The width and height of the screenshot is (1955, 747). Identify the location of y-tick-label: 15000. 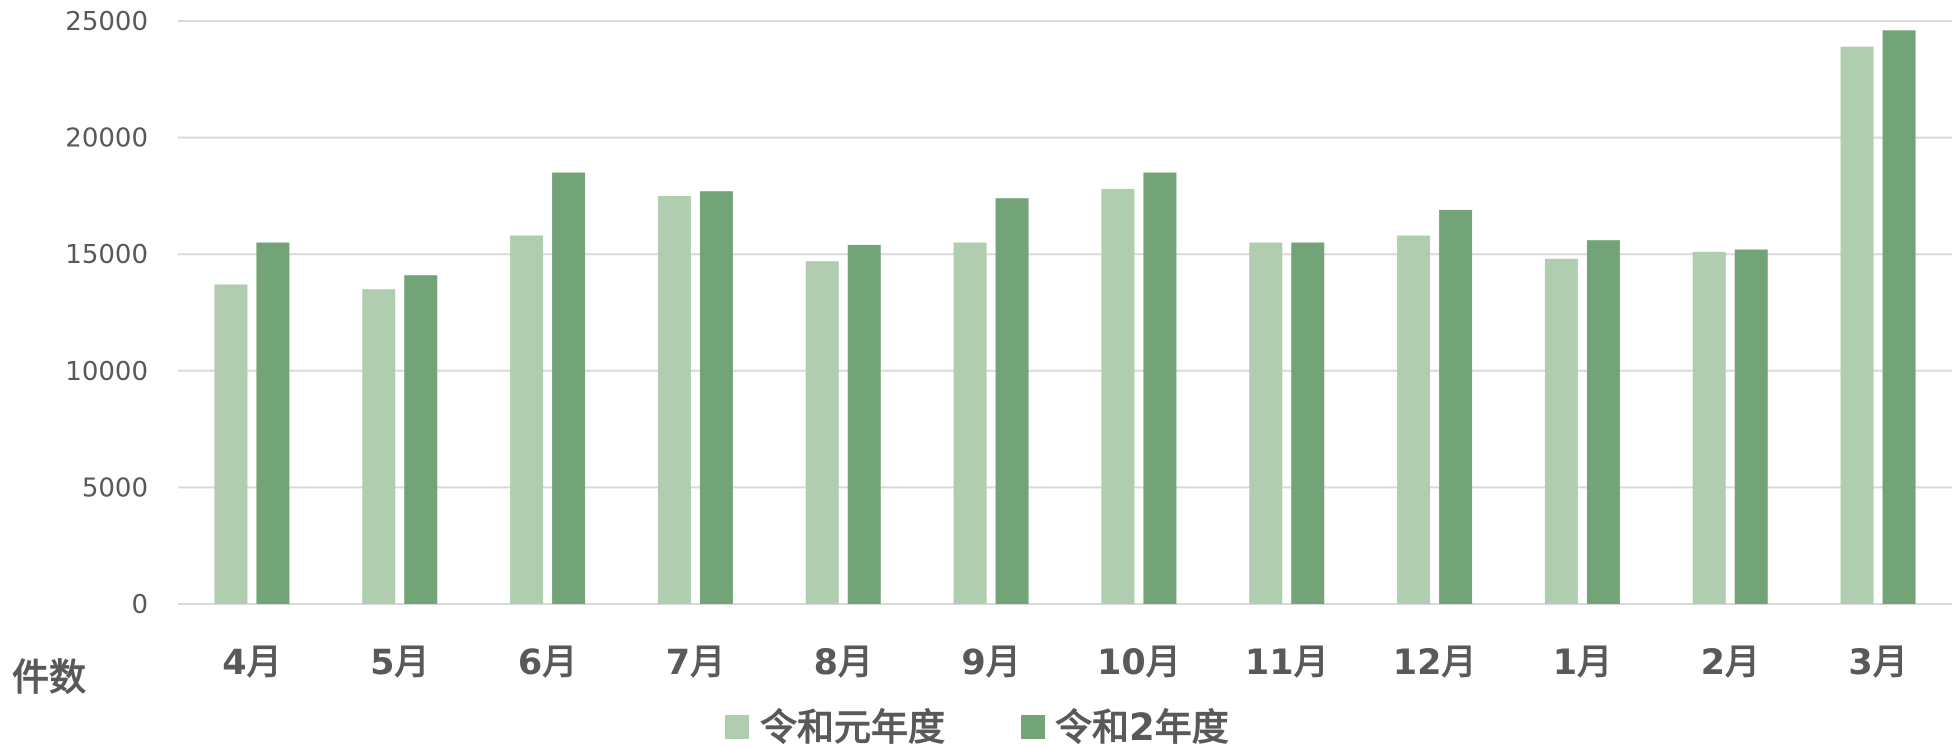
(106, 255).